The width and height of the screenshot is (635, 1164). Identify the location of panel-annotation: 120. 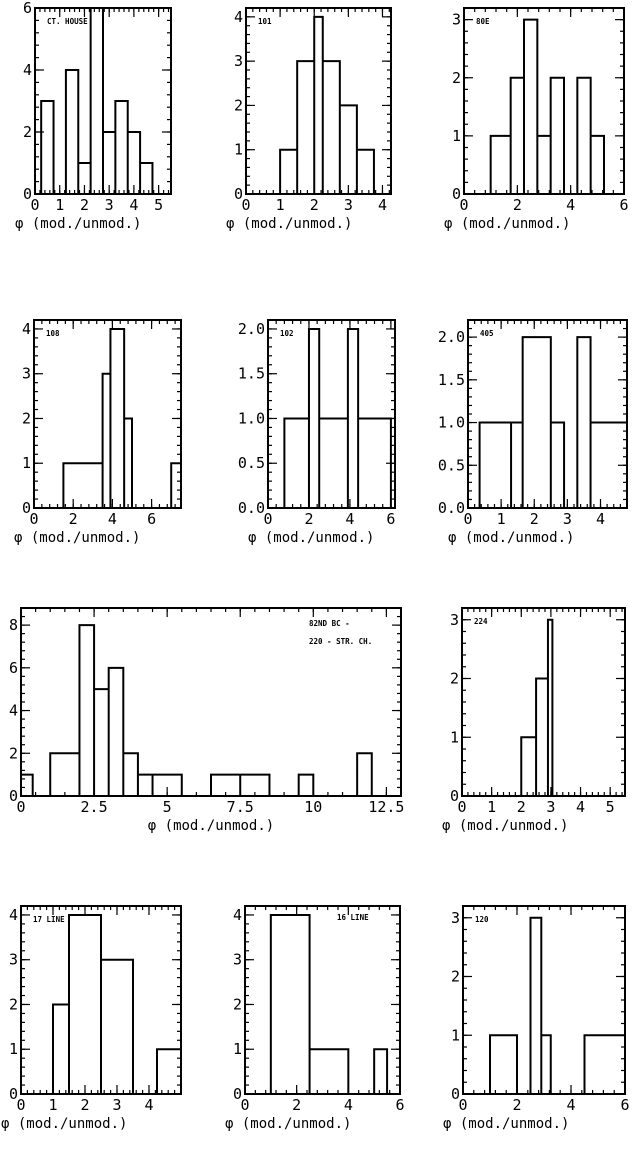
(482, 919).